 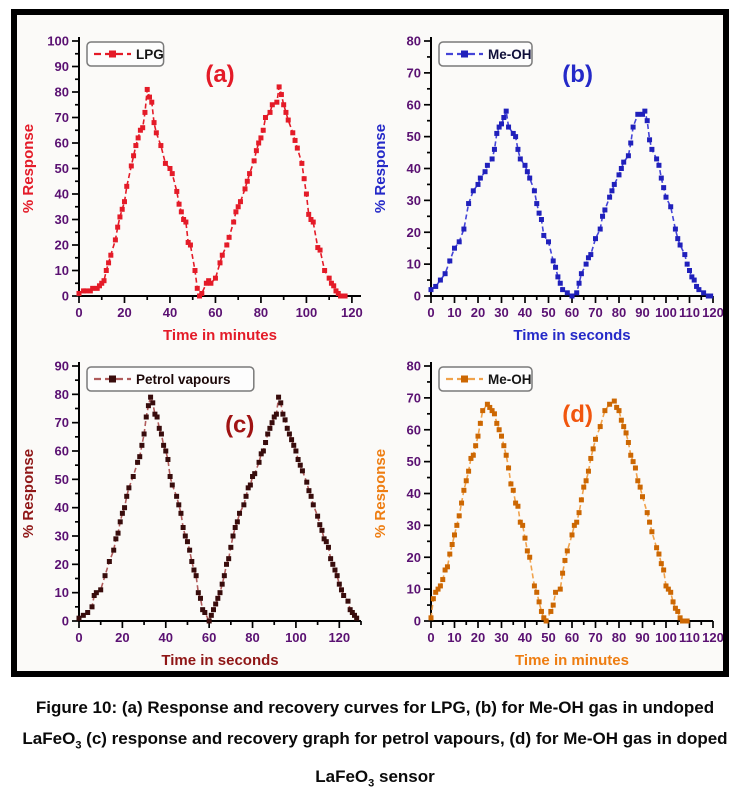 What do you see at coordinates (375, 778) in the screenshot?
I see `caption-line: LaFeO3 sensor` at bounding box center [375, 778].